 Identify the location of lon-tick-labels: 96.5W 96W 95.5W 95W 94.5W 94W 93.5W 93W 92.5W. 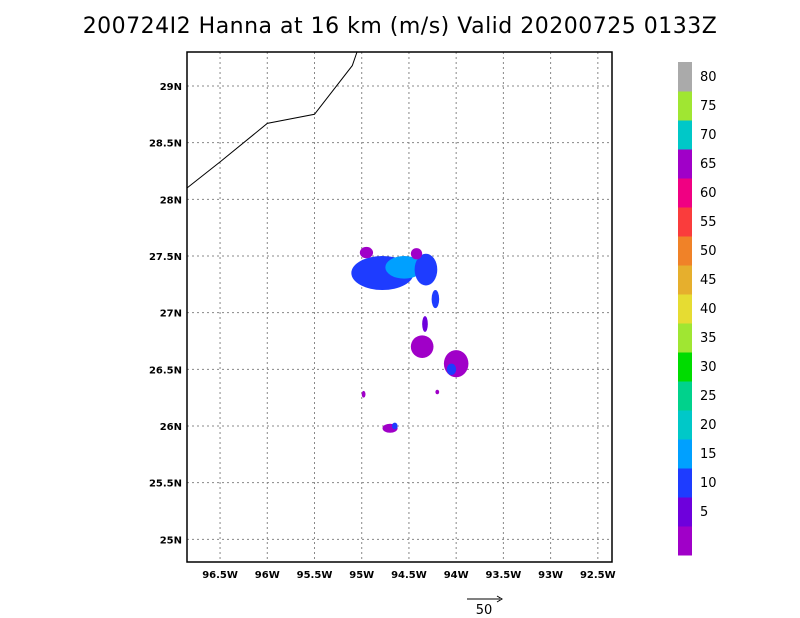
(408, 575).